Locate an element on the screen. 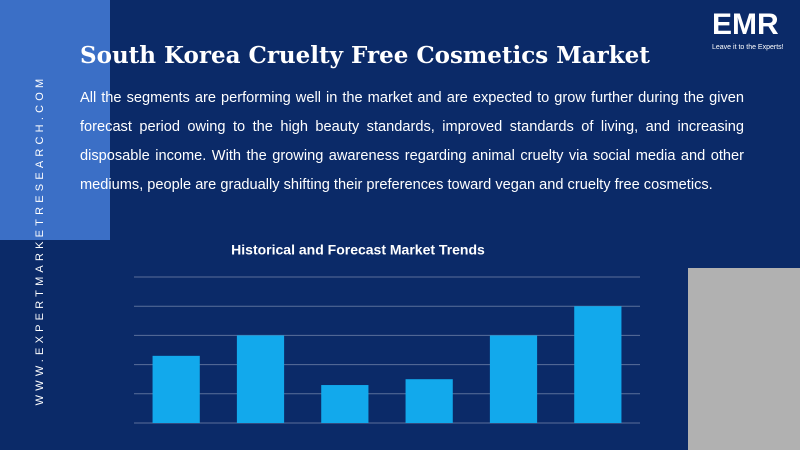 The width and height of the screenshot is (800, 450). logo: EMR is located at coordinates (745, 24).